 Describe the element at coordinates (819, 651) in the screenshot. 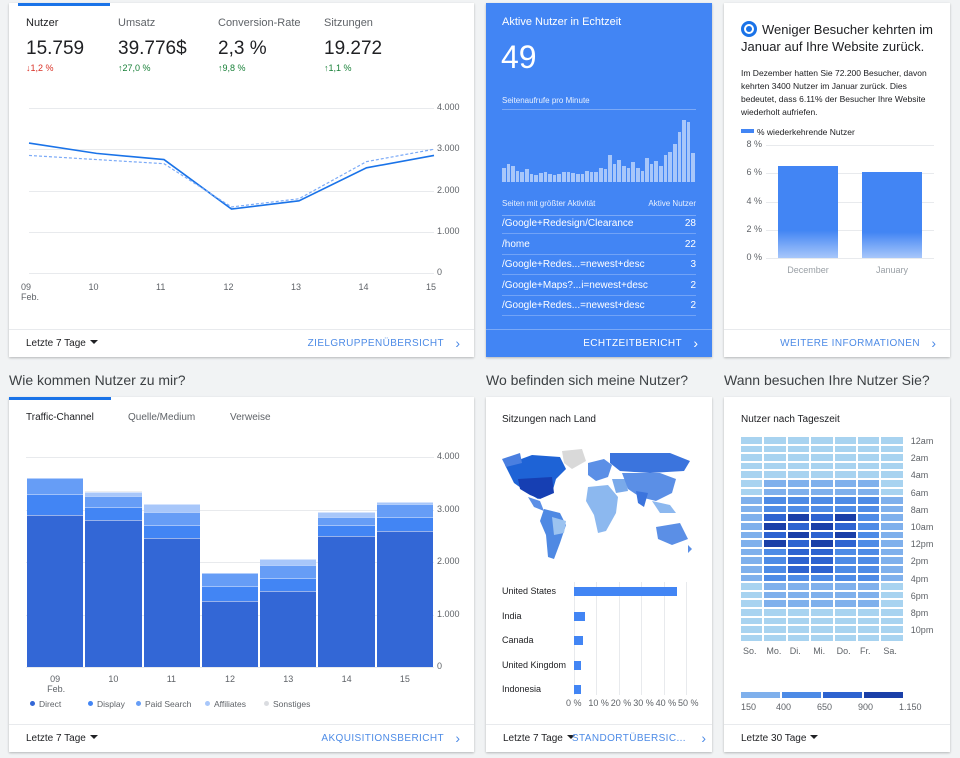

I see `day-label: Mi.` at that location.